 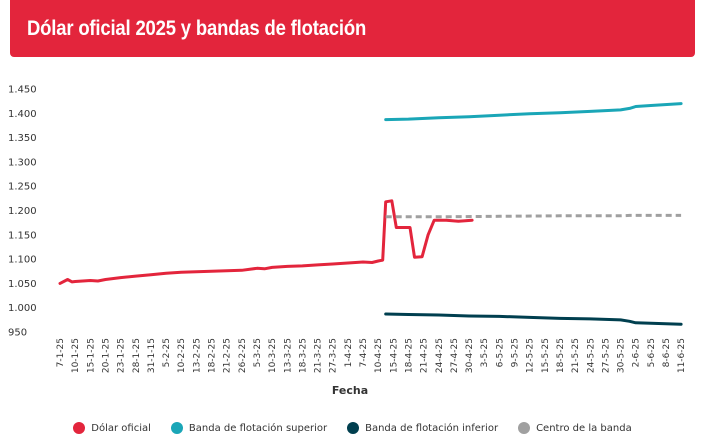 What do you see at coordinates (500, 352) in the screenshot?
I see `x-tick-label: 6-5-25` at bounding box center [500, 352].